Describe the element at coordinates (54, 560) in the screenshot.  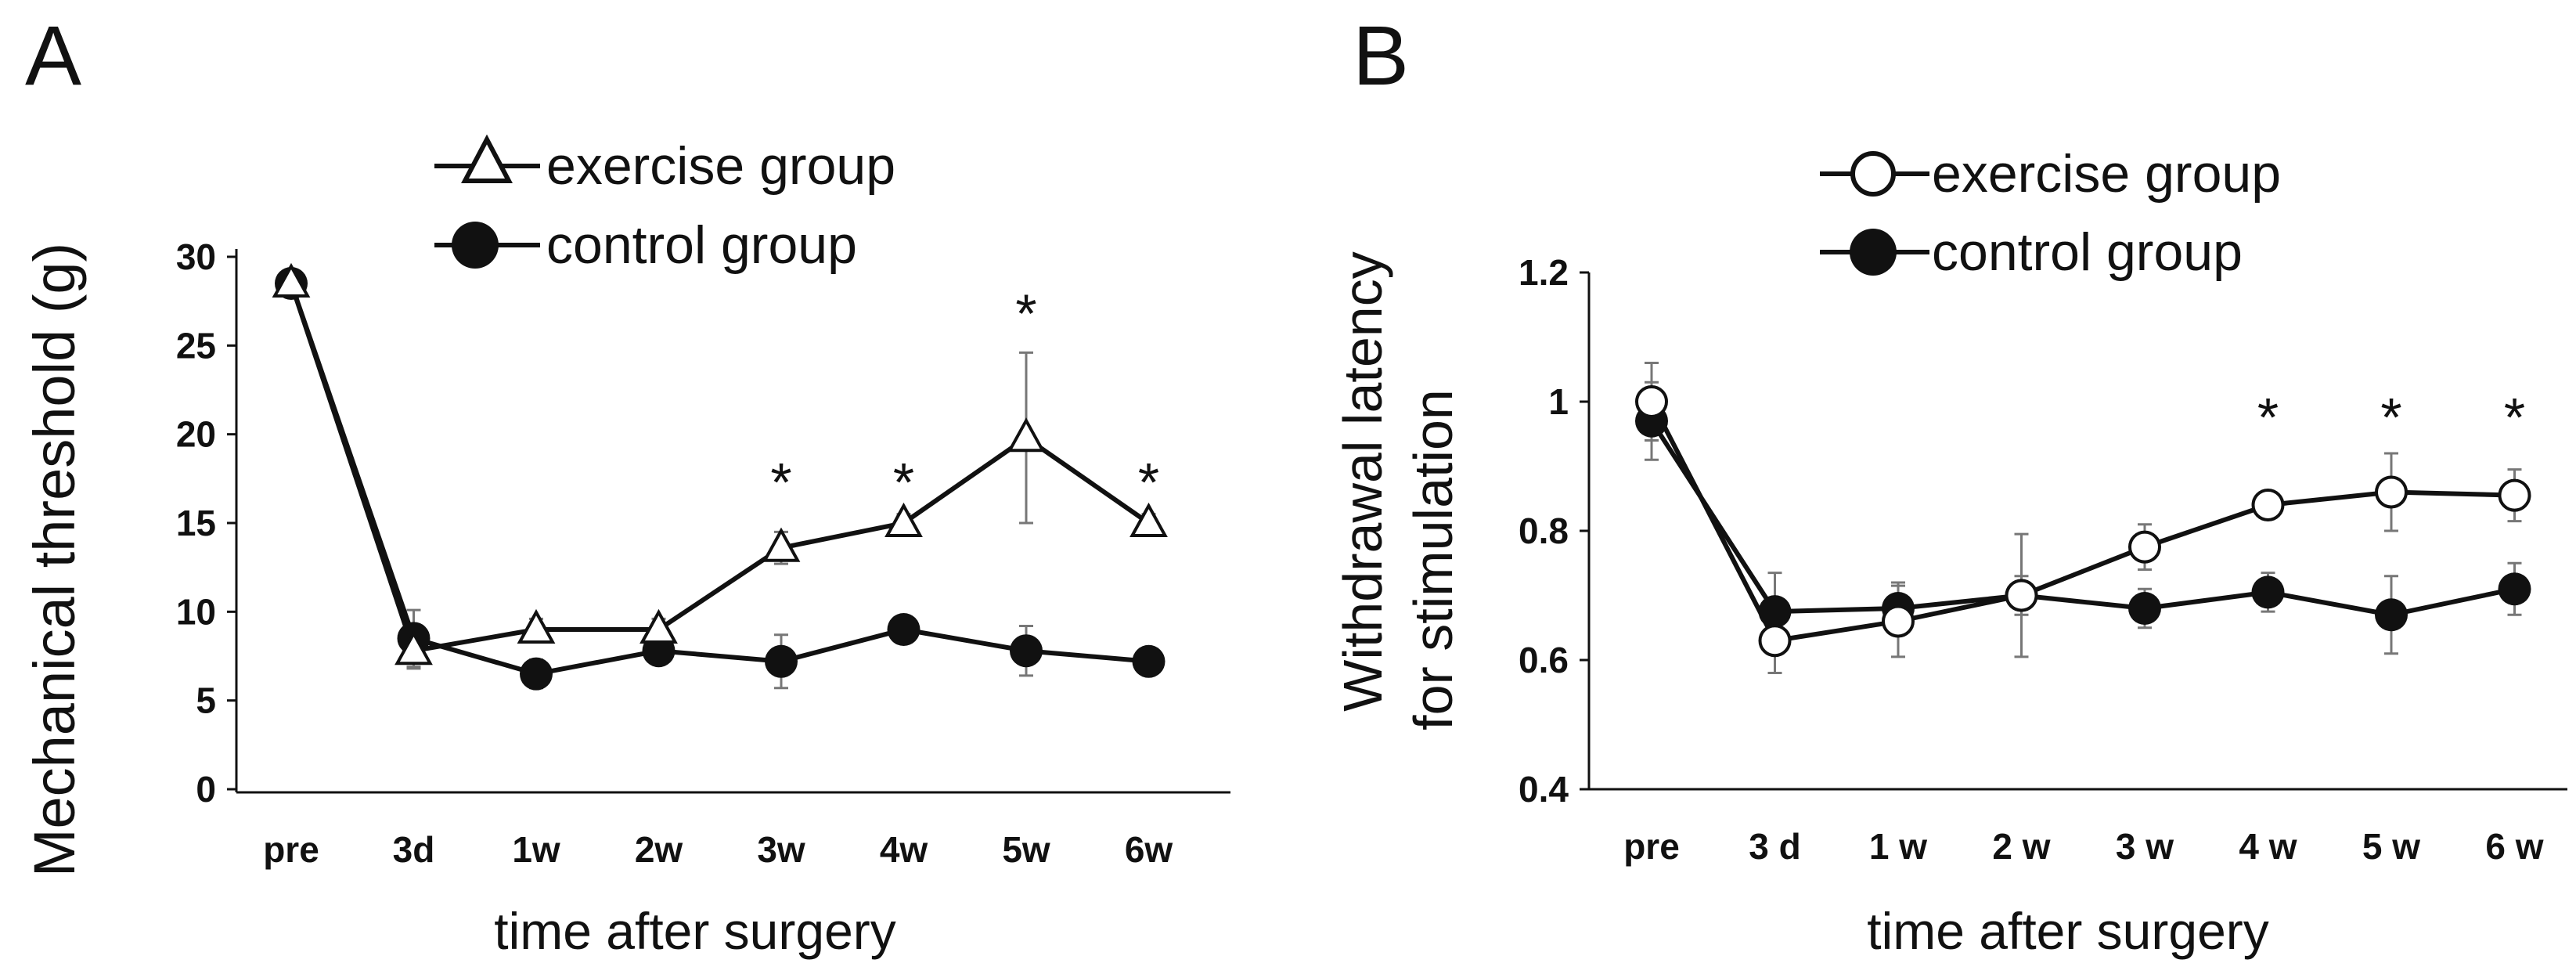
I see `panel-a-y-axis-label: Mechanical threshold (g)` at that location.